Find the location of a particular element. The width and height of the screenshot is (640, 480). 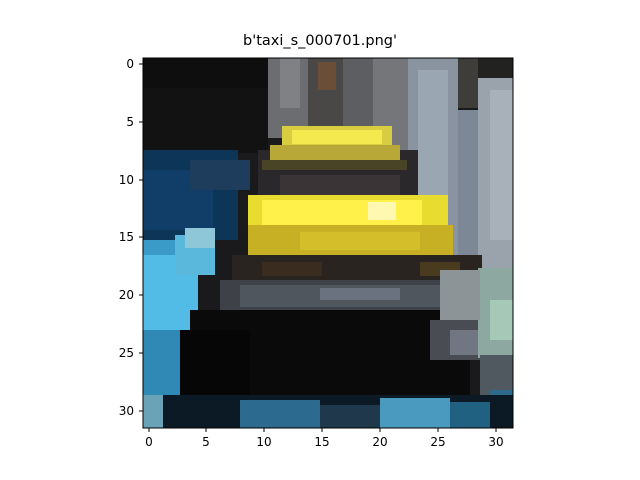

x-tick-label: 20 is located at coordinates (379, 442).